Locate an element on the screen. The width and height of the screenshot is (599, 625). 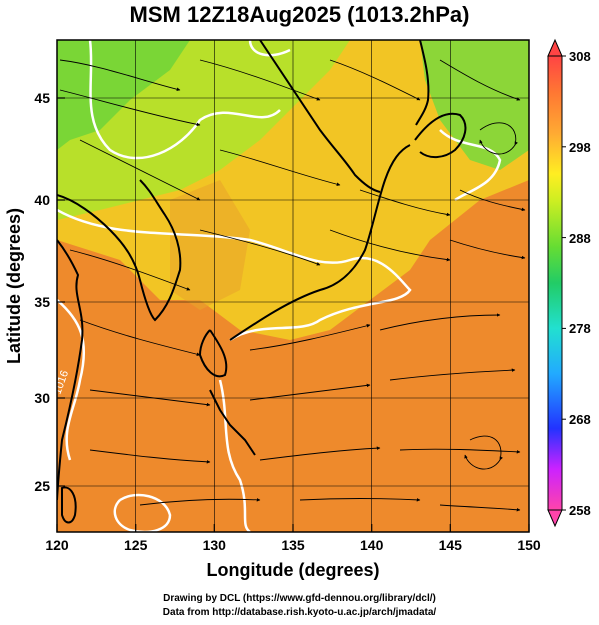
korea-coast is located at coordinates (119, 250).